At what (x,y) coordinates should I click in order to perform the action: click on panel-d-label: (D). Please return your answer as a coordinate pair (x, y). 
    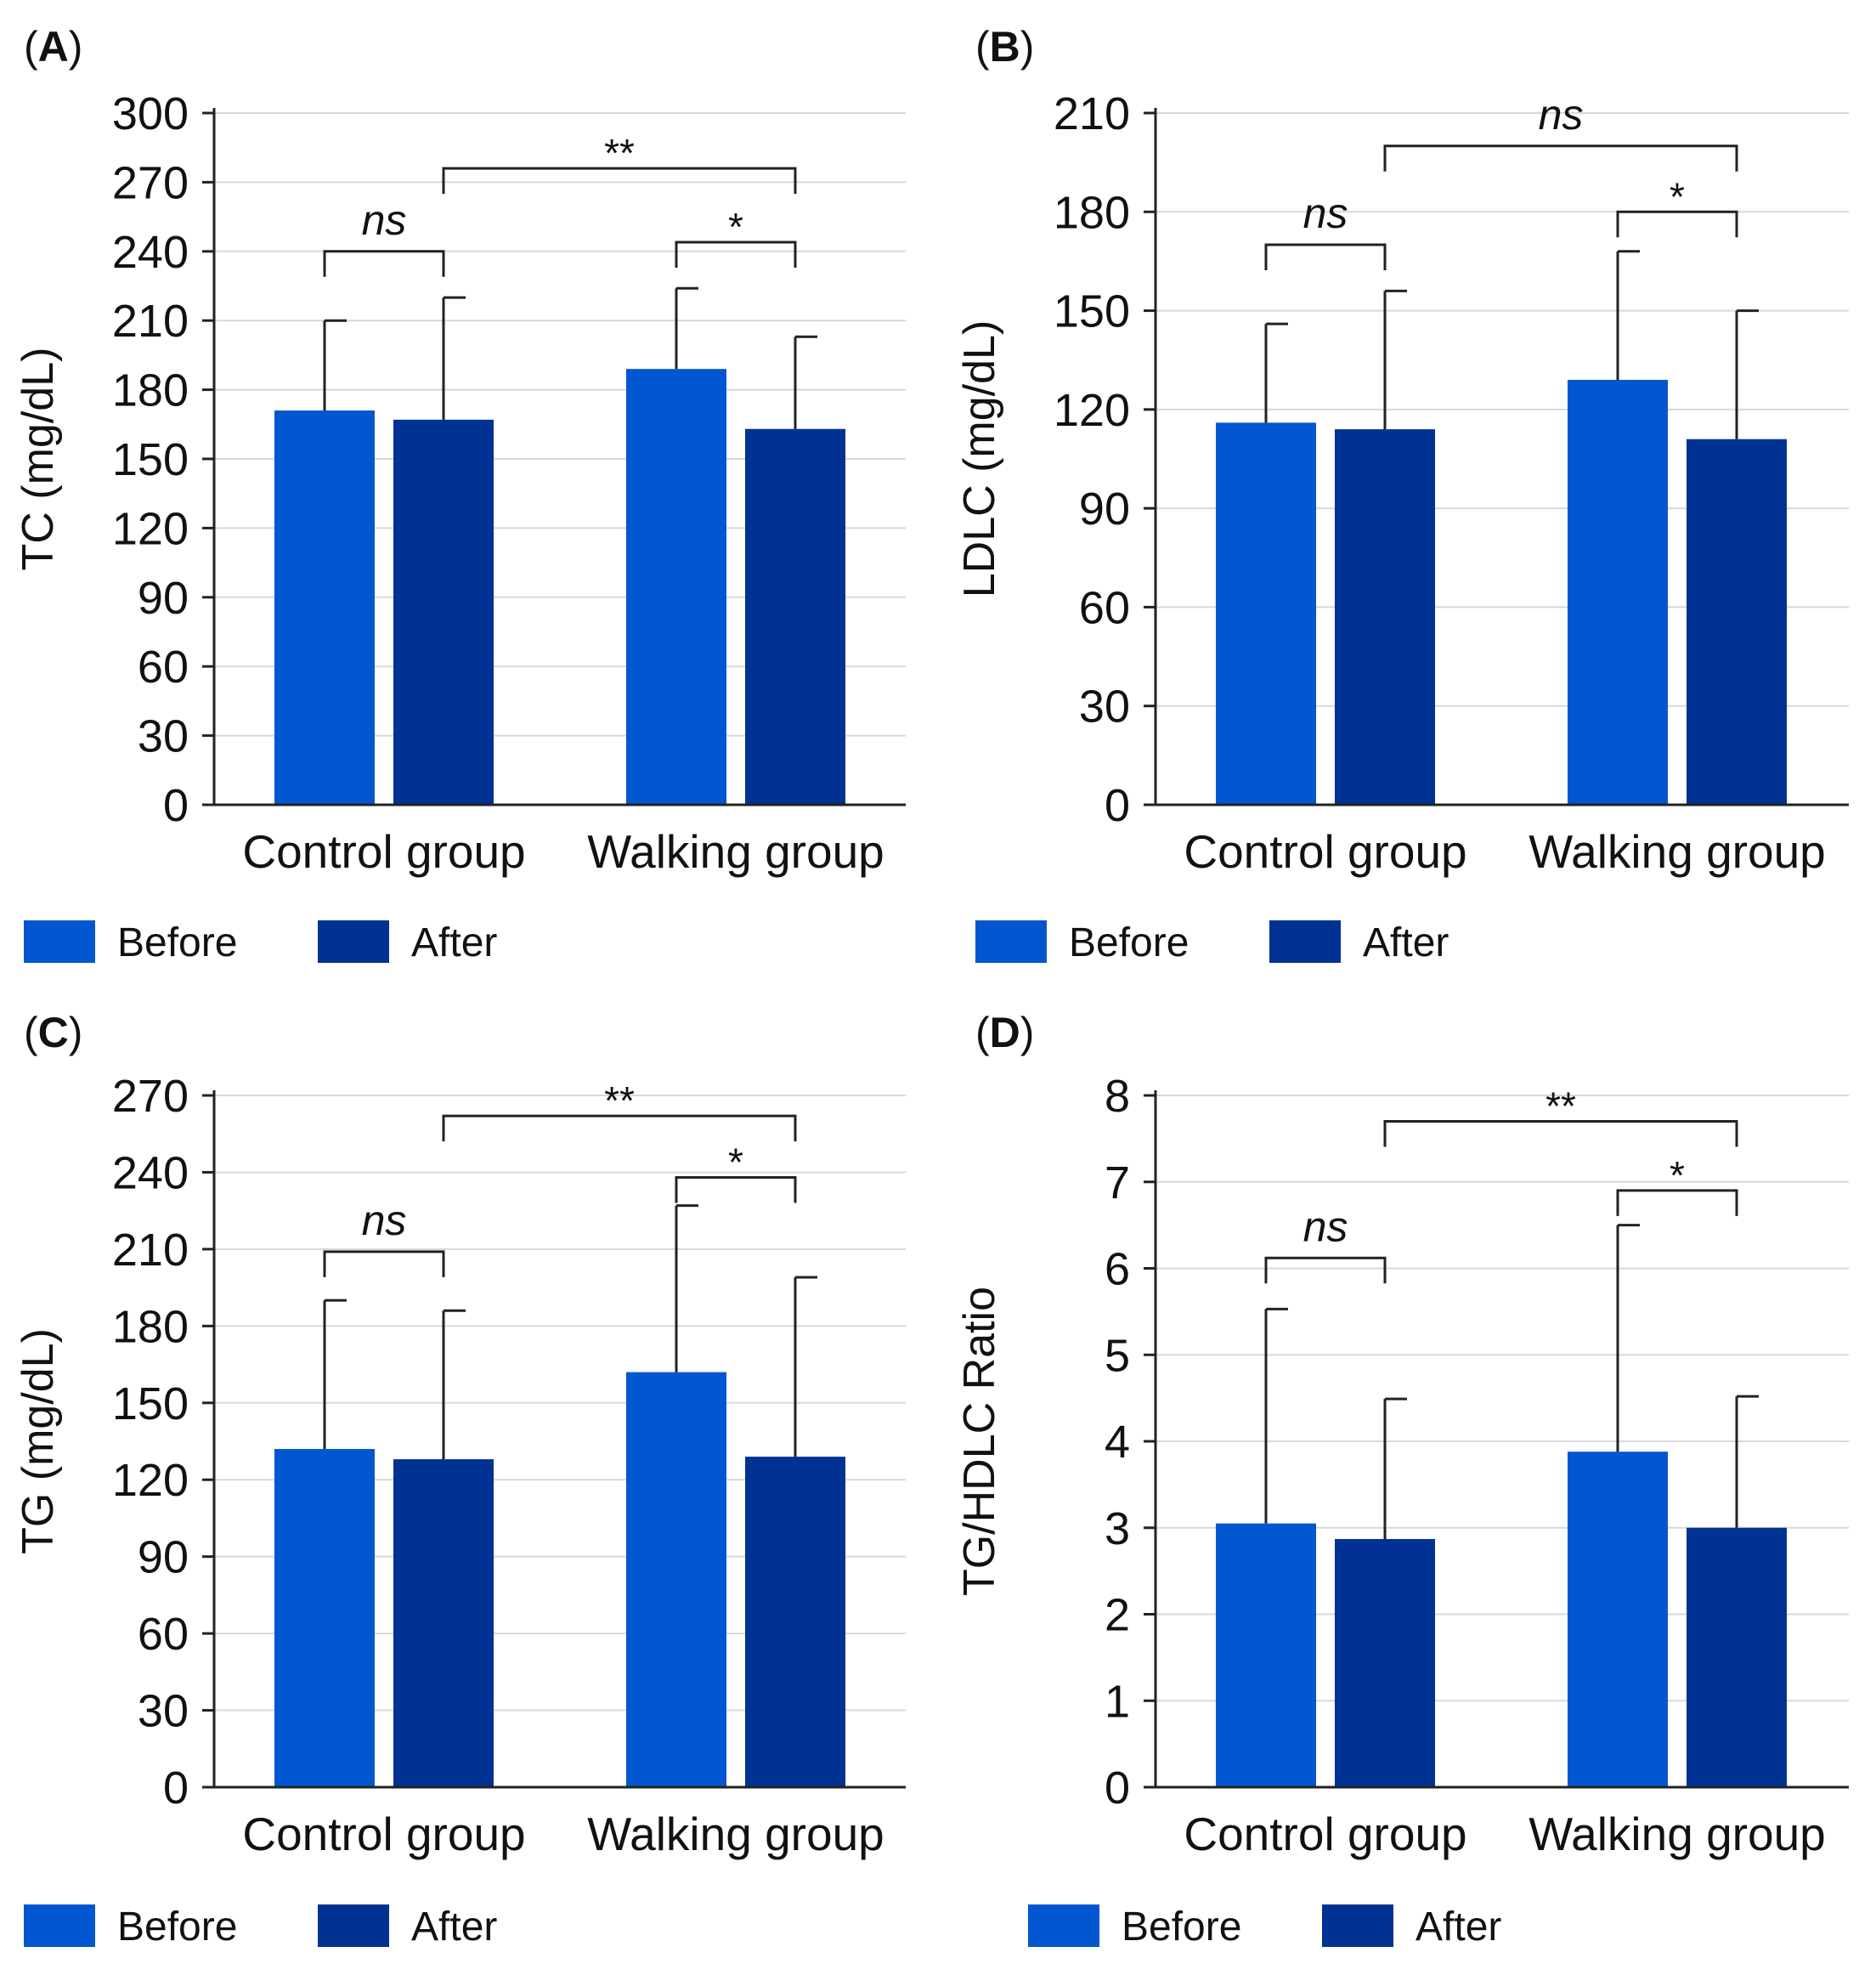
    Looking at the image, I should click on (1004, 1033).